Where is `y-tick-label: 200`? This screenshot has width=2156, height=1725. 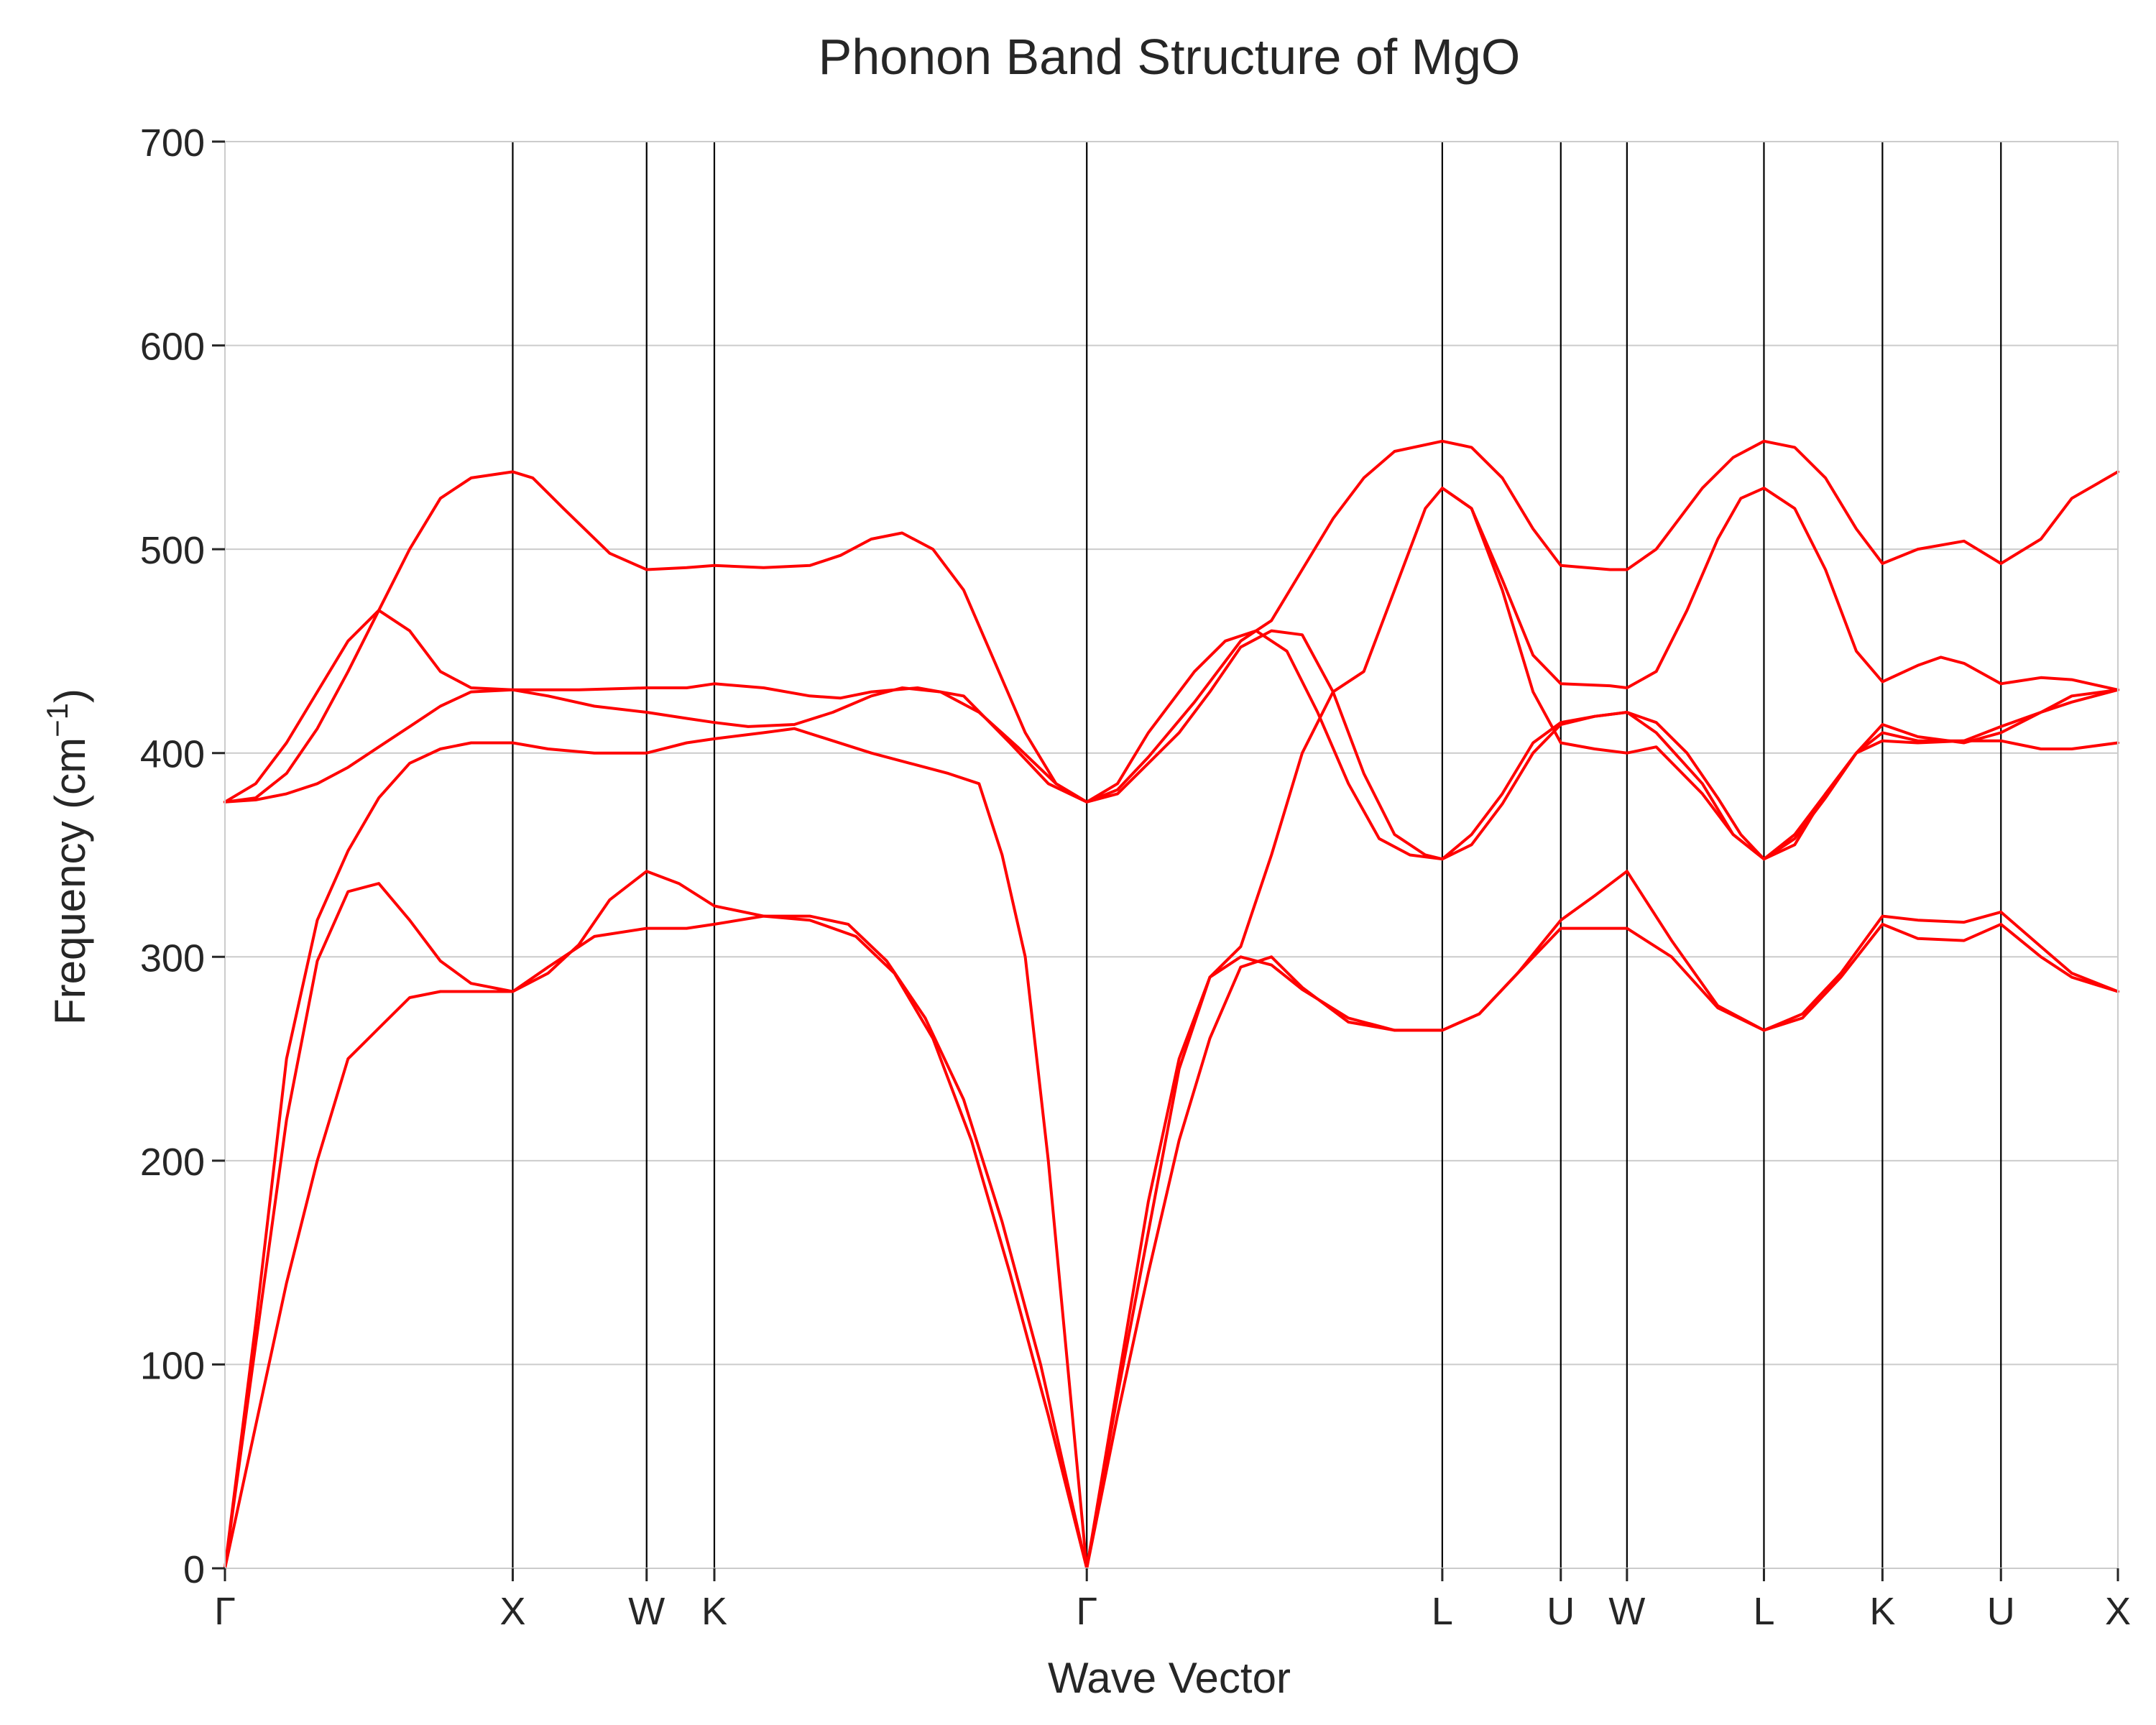
y-tick-label: 200 is located at coordinates (172, 1162).